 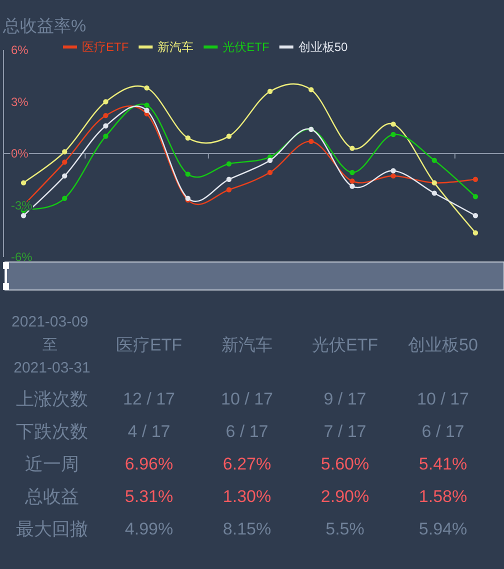 I want to click on text: 4 / 17, so click(x=149, y=431).